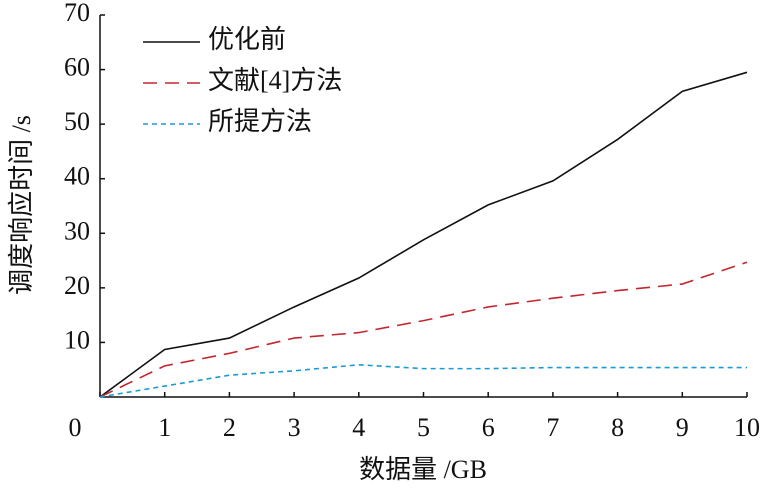  I want to click on y-tick-label: 10, so click(77, 339).